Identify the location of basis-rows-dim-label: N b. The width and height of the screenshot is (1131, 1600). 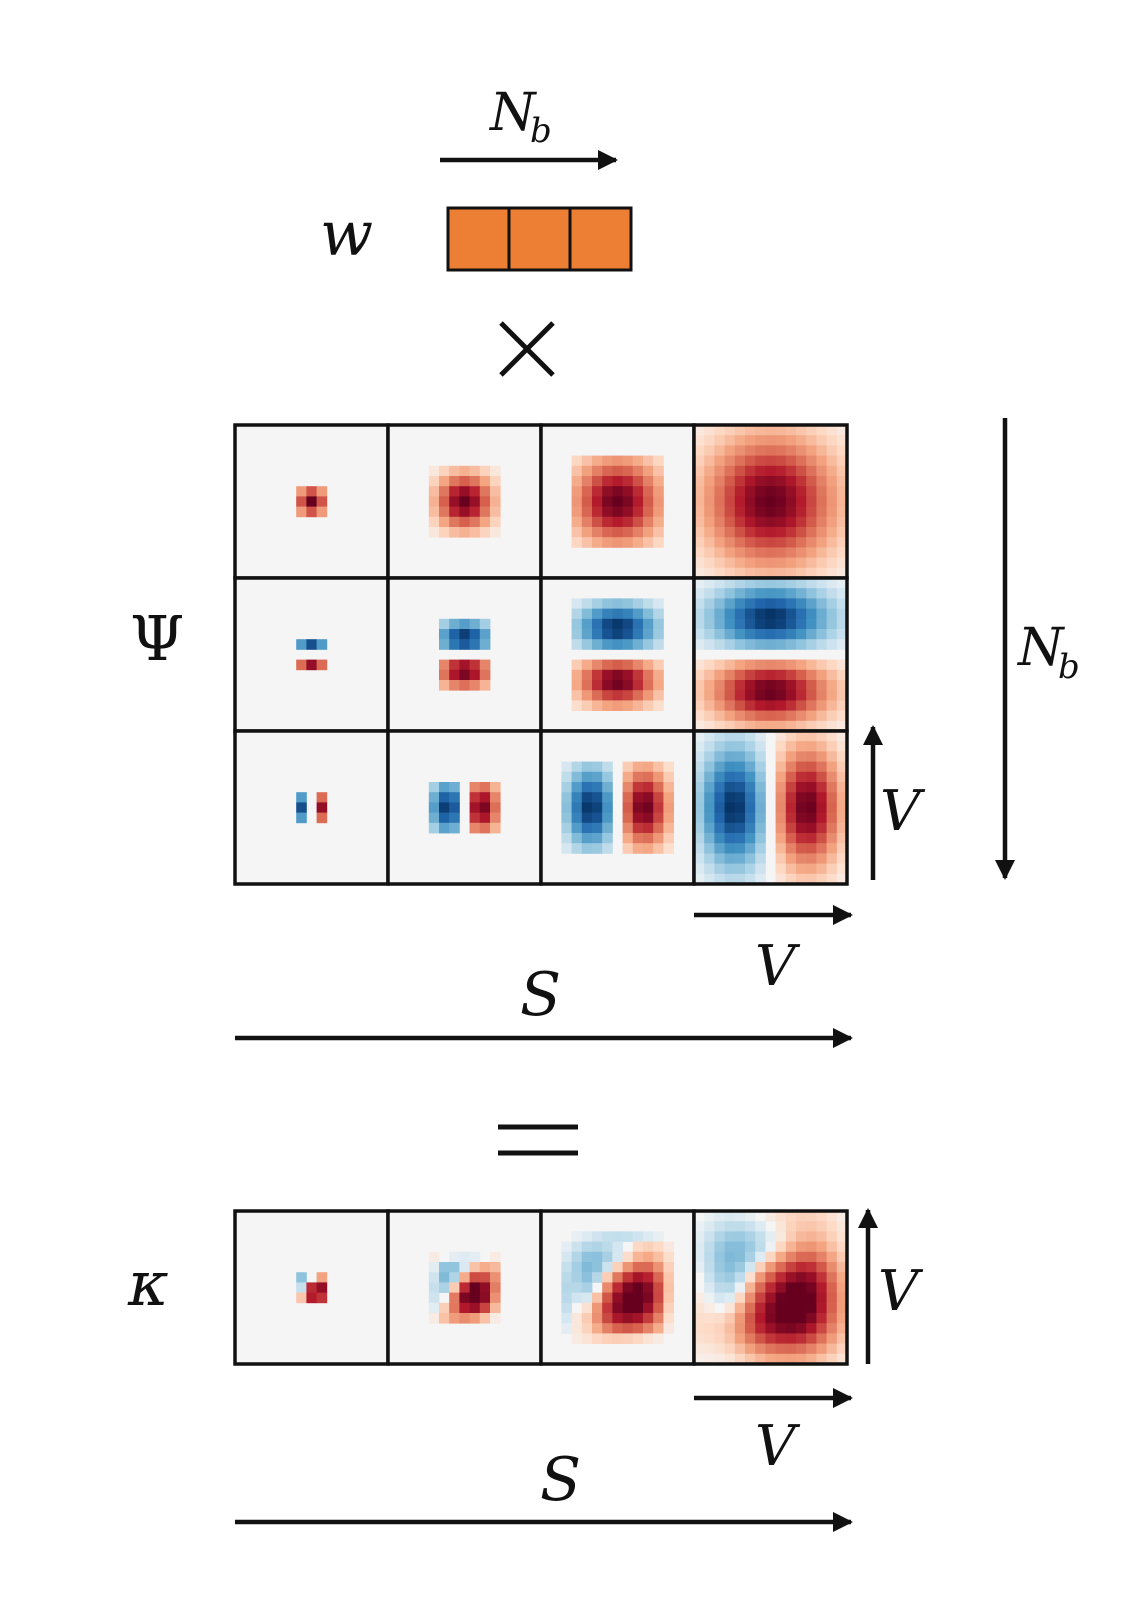
(1048, 652).